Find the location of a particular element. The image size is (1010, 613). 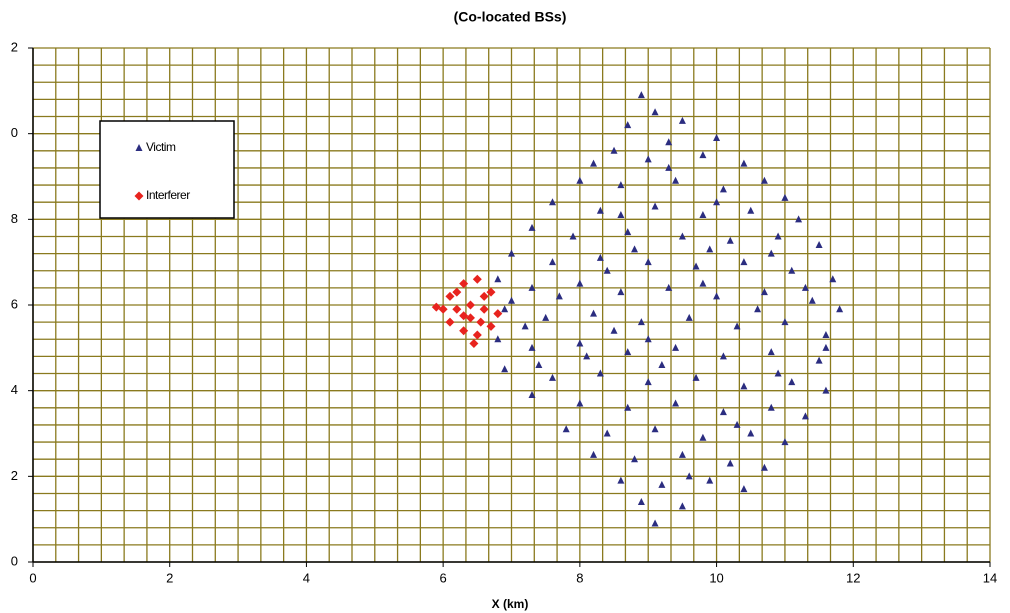

y-tick-label: 0 is located at coordinates (14, 560).